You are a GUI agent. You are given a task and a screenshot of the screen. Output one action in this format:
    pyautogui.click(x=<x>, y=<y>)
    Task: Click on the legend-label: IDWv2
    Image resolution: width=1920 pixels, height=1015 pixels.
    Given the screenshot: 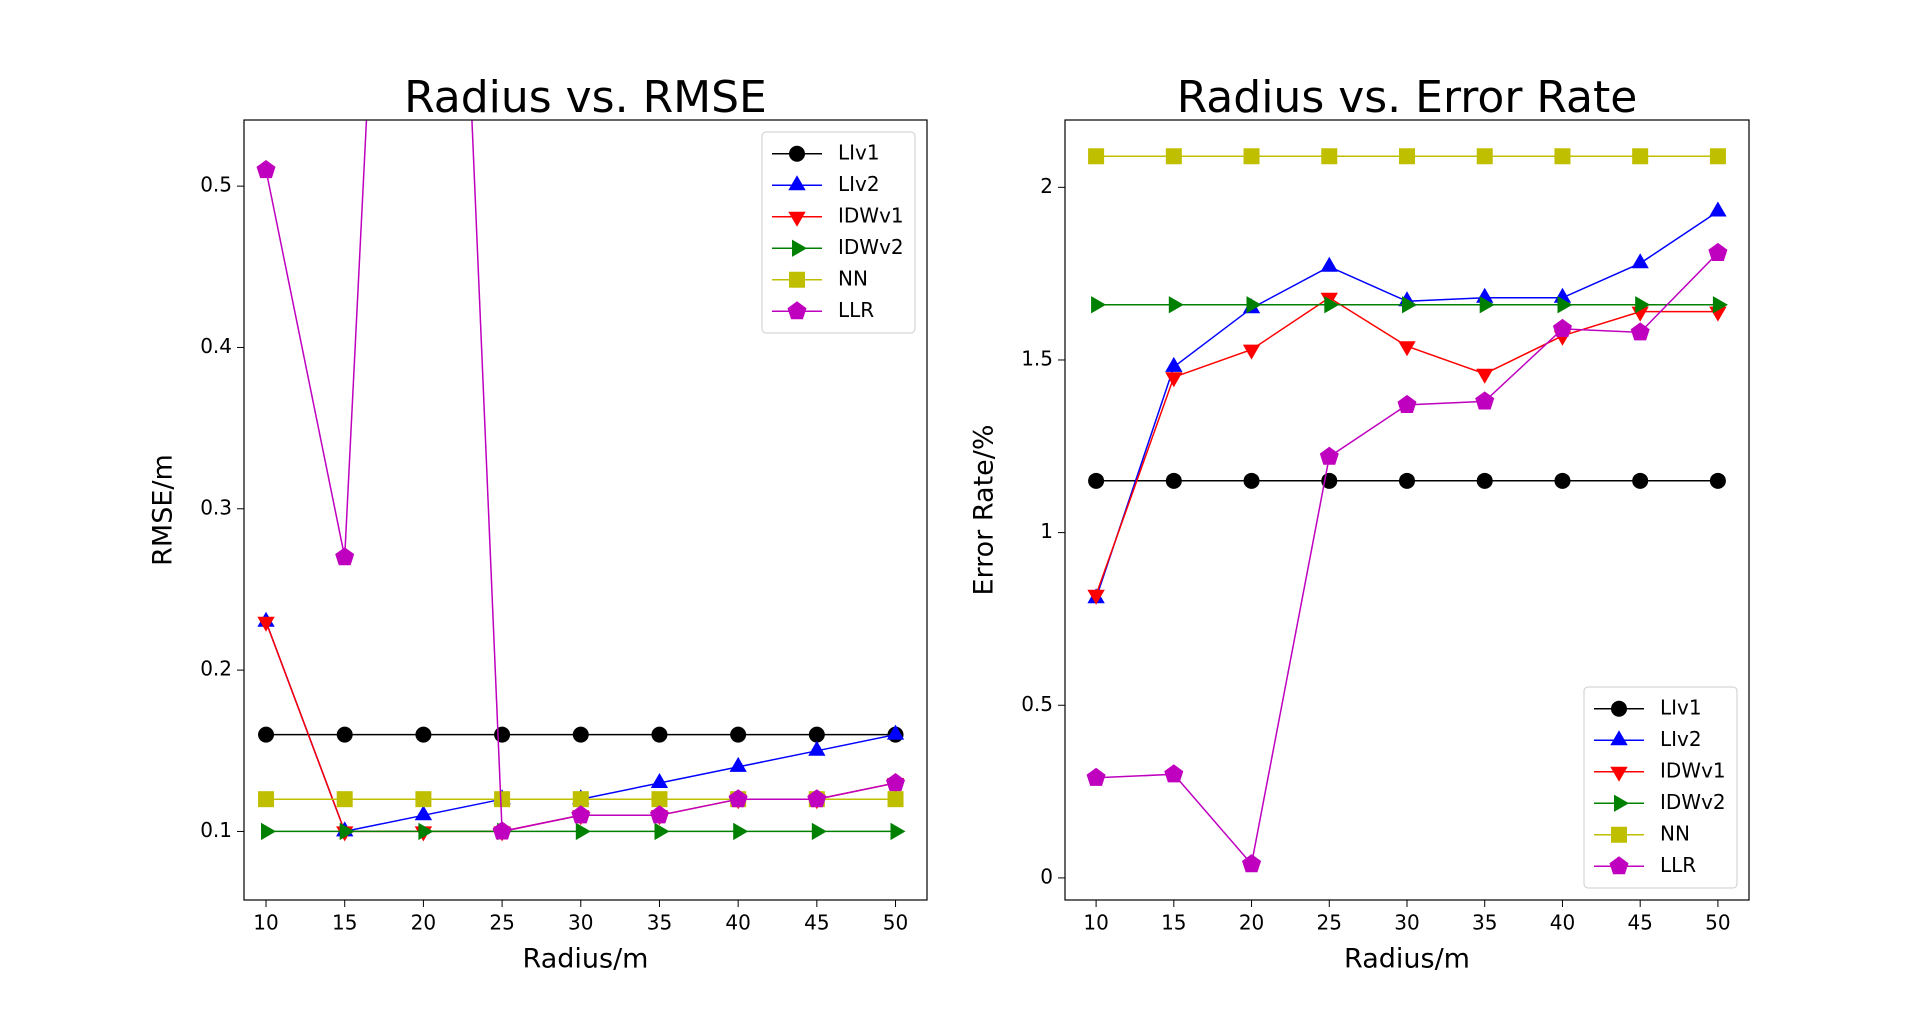 What is the action you would take?
    pyautogui.click(x=1693, y=802)
    